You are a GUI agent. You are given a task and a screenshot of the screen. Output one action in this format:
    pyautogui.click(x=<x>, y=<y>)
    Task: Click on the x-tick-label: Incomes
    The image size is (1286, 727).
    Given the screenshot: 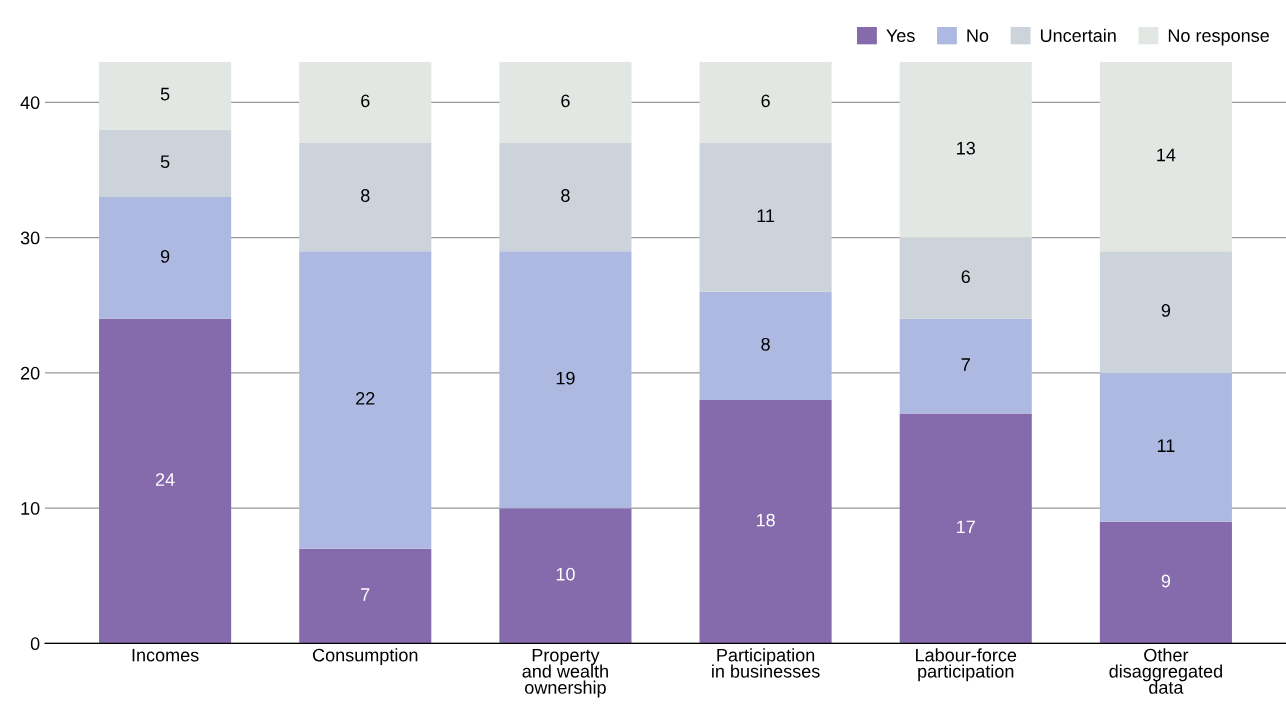 What is the action you would take?
    pyautogui.click(x=165, y=655)
    